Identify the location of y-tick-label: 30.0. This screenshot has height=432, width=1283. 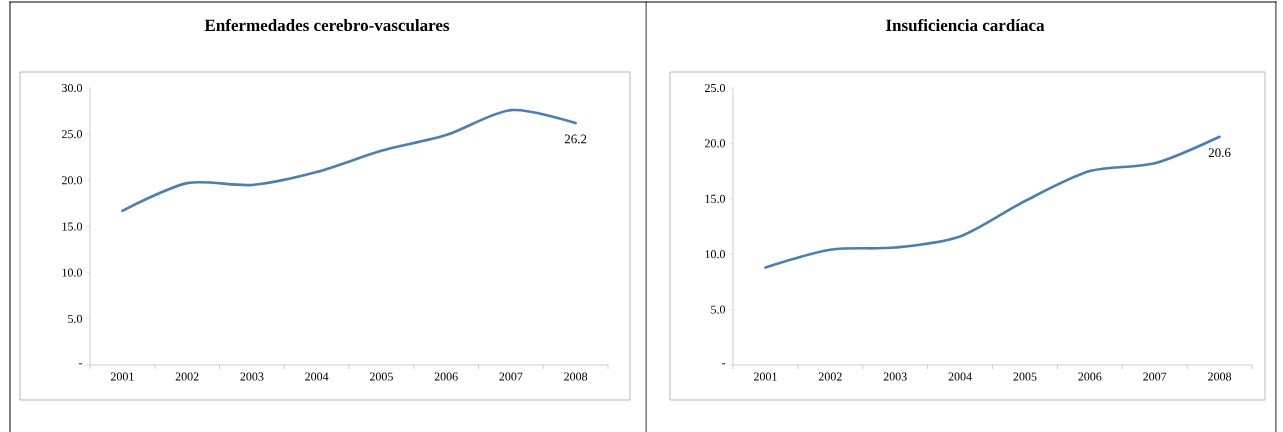
(72, 88).